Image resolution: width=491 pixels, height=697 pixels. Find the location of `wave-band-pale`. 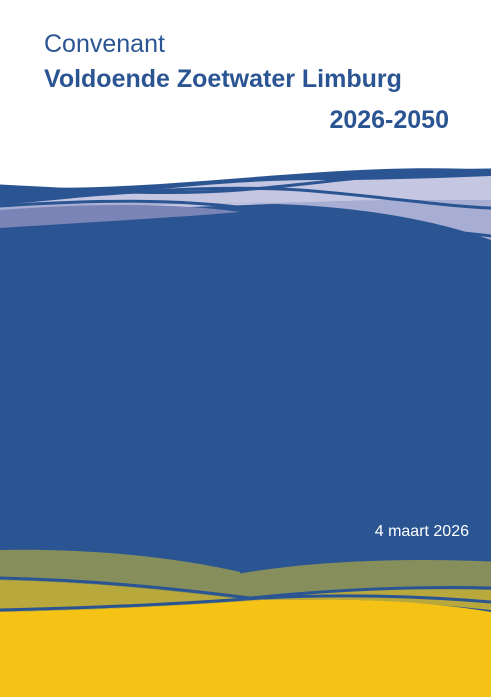

wave-band-pale is located at coordinates (245, 220).